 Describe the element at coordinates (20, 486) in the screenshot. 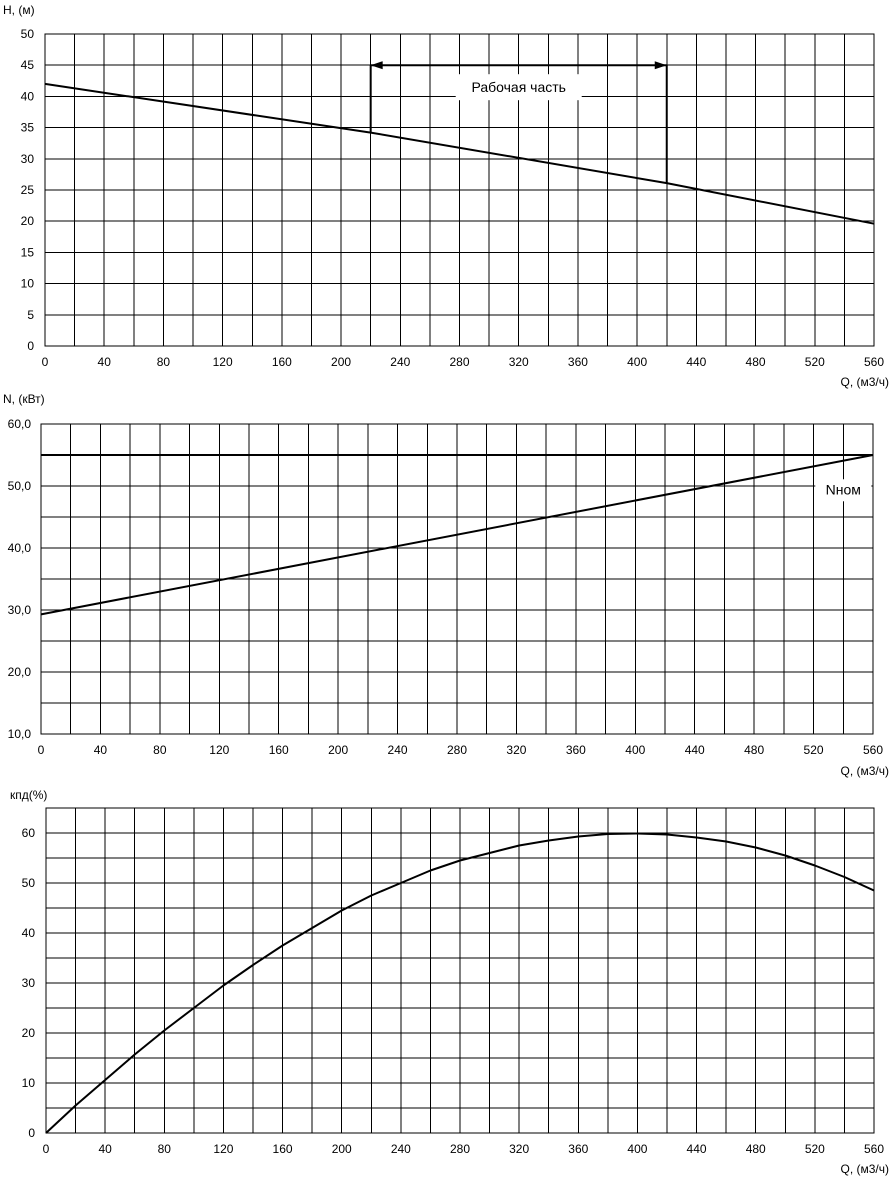

I see `y-tick-label: 50,0` at that location.